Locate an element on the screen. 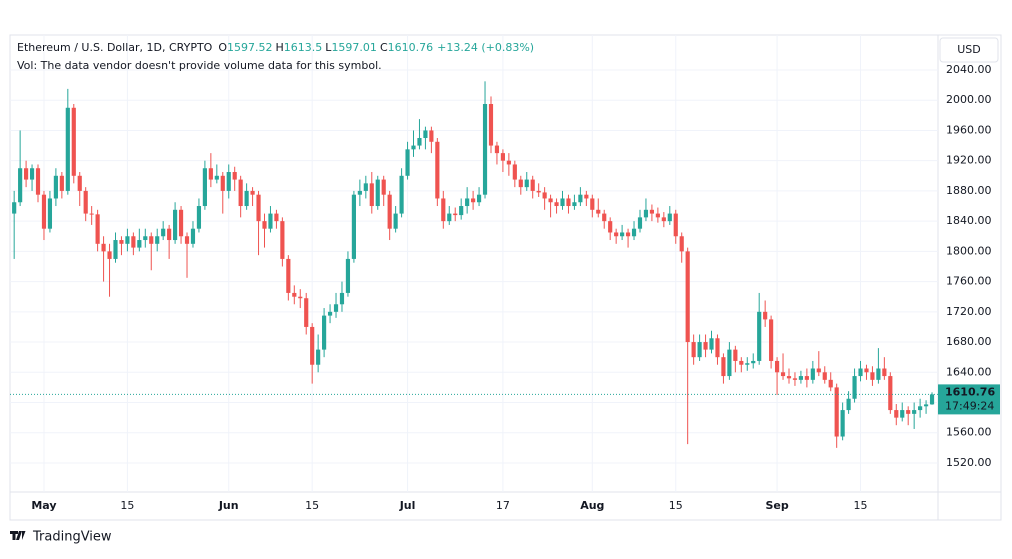  x-tick-label: May is located at coordinates (43, 505).